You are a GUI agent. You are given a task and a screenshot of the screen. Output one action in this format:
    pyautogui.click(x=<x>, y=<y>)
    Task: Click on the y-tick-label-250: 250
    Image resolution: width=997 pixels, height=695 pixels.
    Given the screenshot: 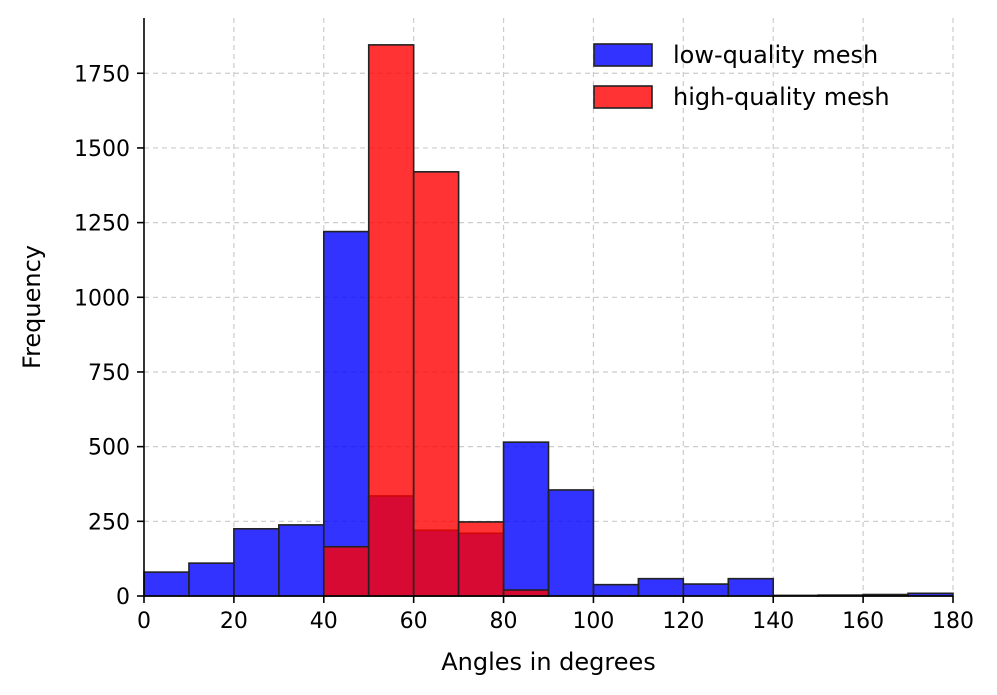 What is the action you would take?
    pyautogui.click(x=109, y=522)
    